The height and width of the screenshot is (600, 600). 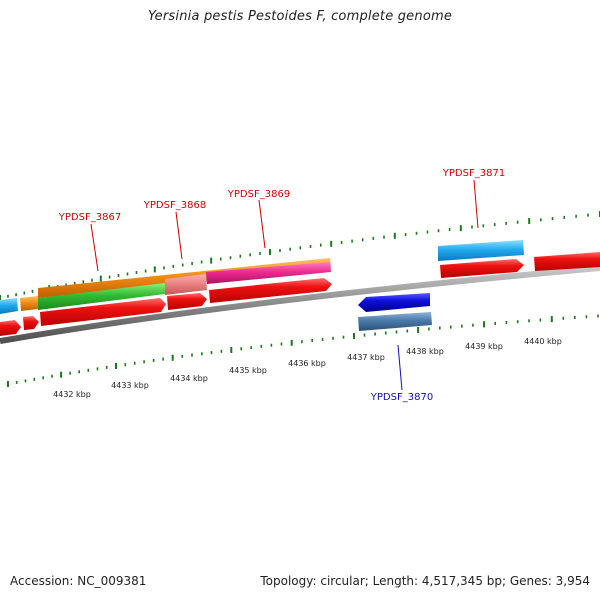 I want to click on cds-track-reverse, so click(x=395, y=312).